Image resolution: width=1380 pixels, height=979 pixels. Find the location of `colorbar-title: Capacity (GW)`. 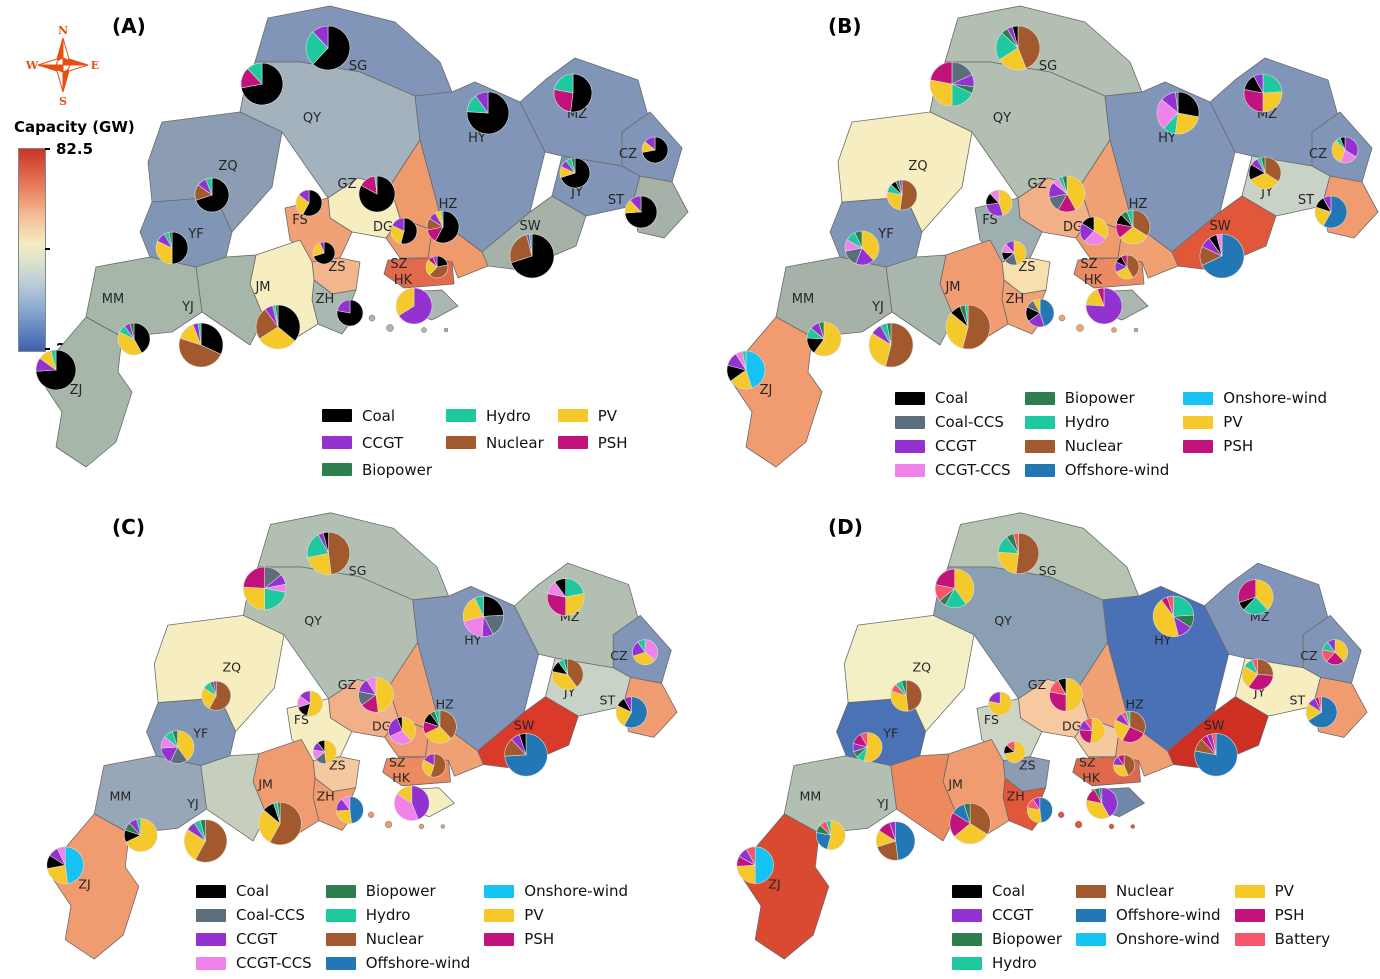

colorbar-title: Capacity (GW) is located at coordinates (74, 127).